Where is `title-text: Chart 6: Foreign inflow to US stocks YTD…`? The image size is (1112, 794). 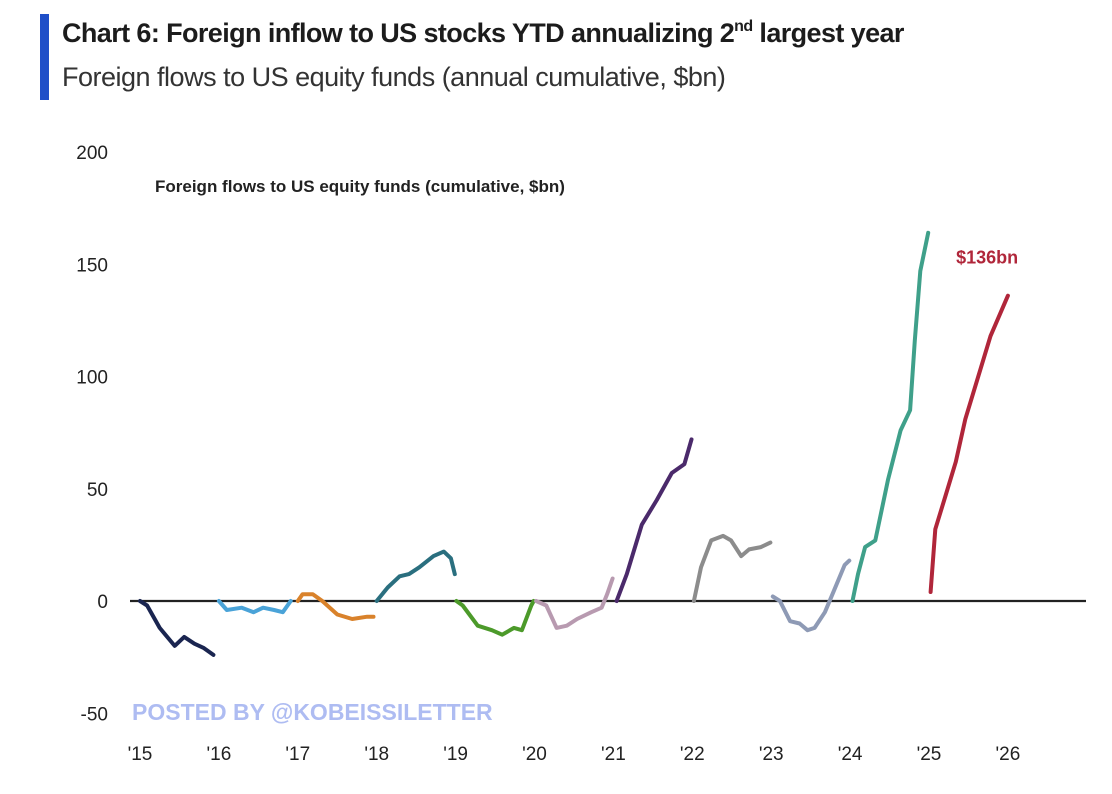 title-text: Chart 6: Foreign inflow to US stocks YTD… is located at coordinates (398, 33).